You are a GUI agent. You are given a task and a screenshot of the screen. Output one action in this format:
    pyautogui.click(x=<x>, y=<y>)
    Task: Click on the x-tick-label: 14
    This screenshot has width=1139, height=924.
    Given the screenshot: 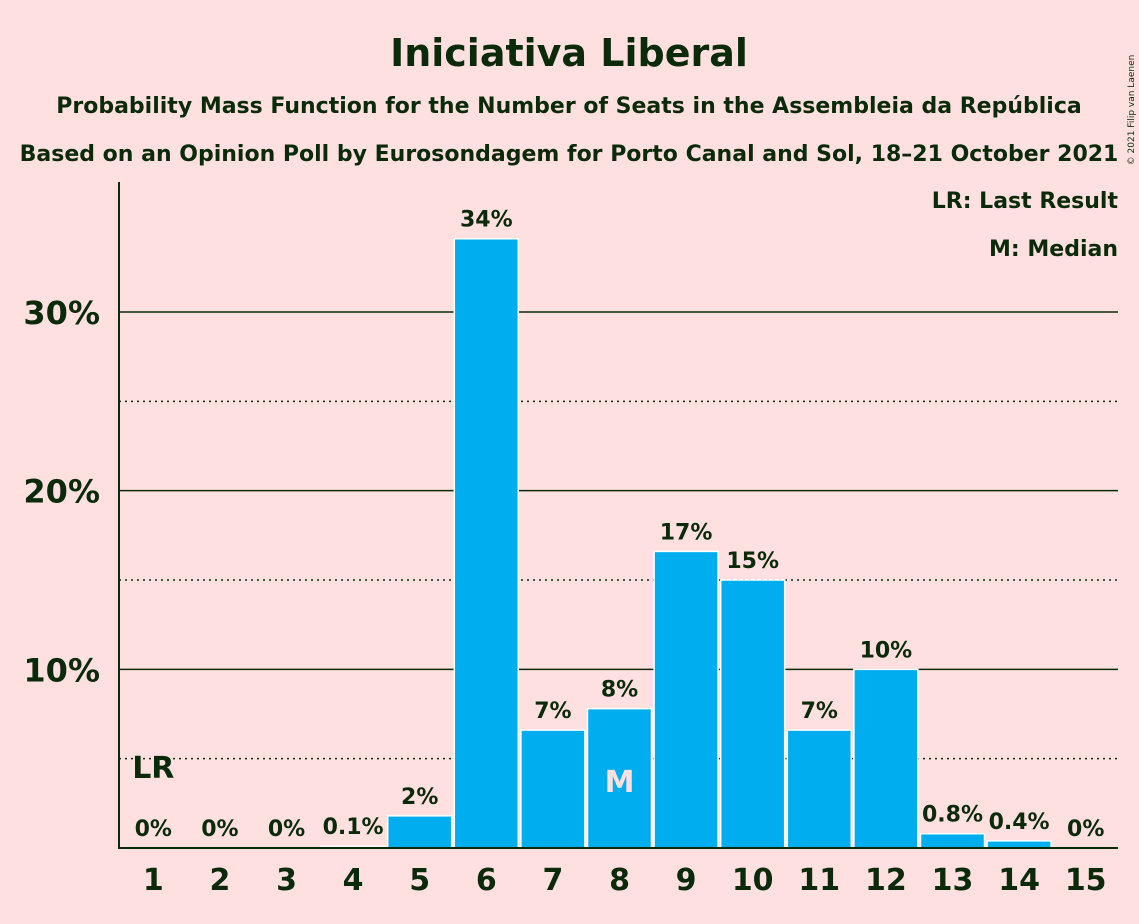 What is the action you would take?
    pyautogui.click(x=1019, y=880)
    